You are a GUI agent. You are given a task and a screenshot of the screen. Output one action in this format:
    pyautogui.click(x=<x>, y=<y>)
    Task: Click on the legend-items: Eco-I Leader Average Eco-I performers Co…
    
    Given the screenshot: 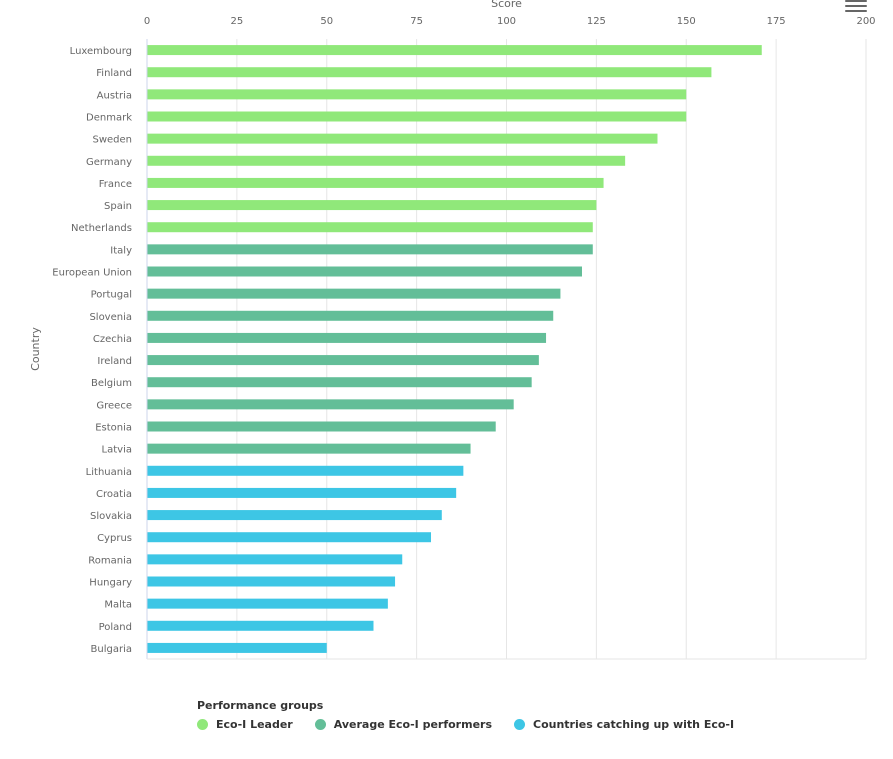 What is the action you would take?
    pyautogui.click(x=507, y=724)
    